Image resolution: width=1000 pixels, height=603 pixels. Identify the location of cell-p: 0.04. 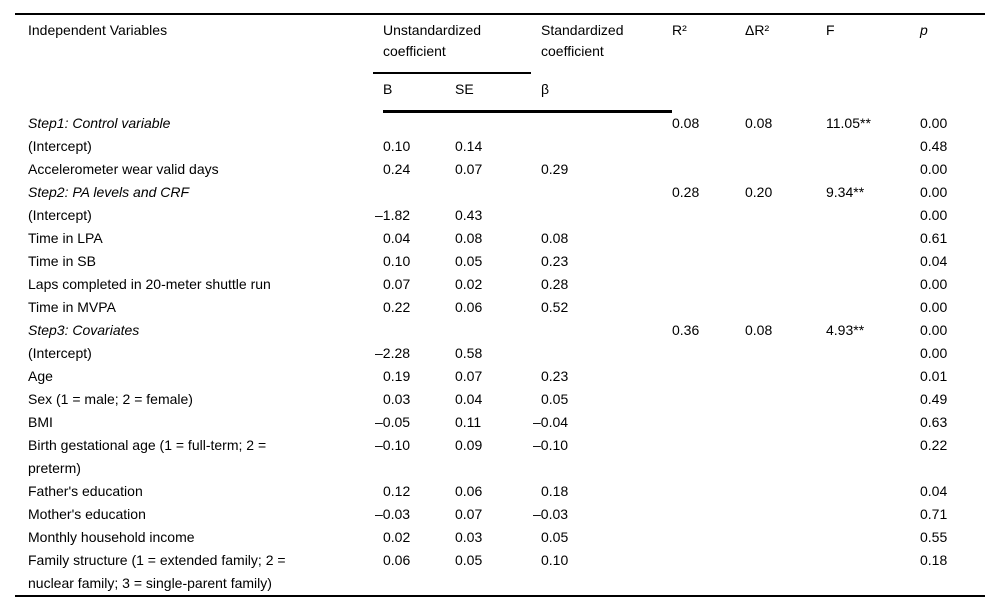
(934, 260).